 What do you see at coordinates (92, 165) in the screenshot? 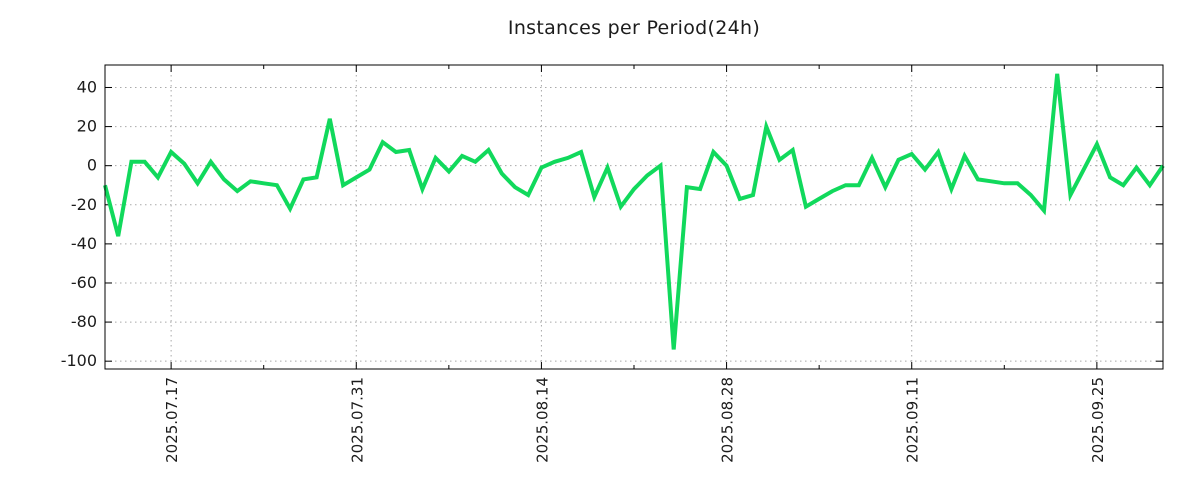
I see `y-tick-label: 0` at bounding box center [92, 165].